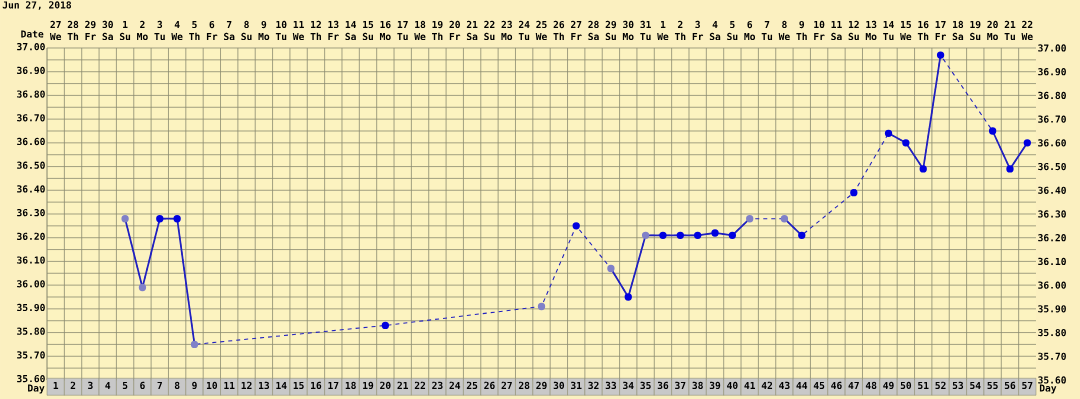 This screenshot has height=399, width=1080. What do you see at coordinates (819, 385) in the screenshot?
I see `x-tick-label: 45` at bounding box center [819, 385].